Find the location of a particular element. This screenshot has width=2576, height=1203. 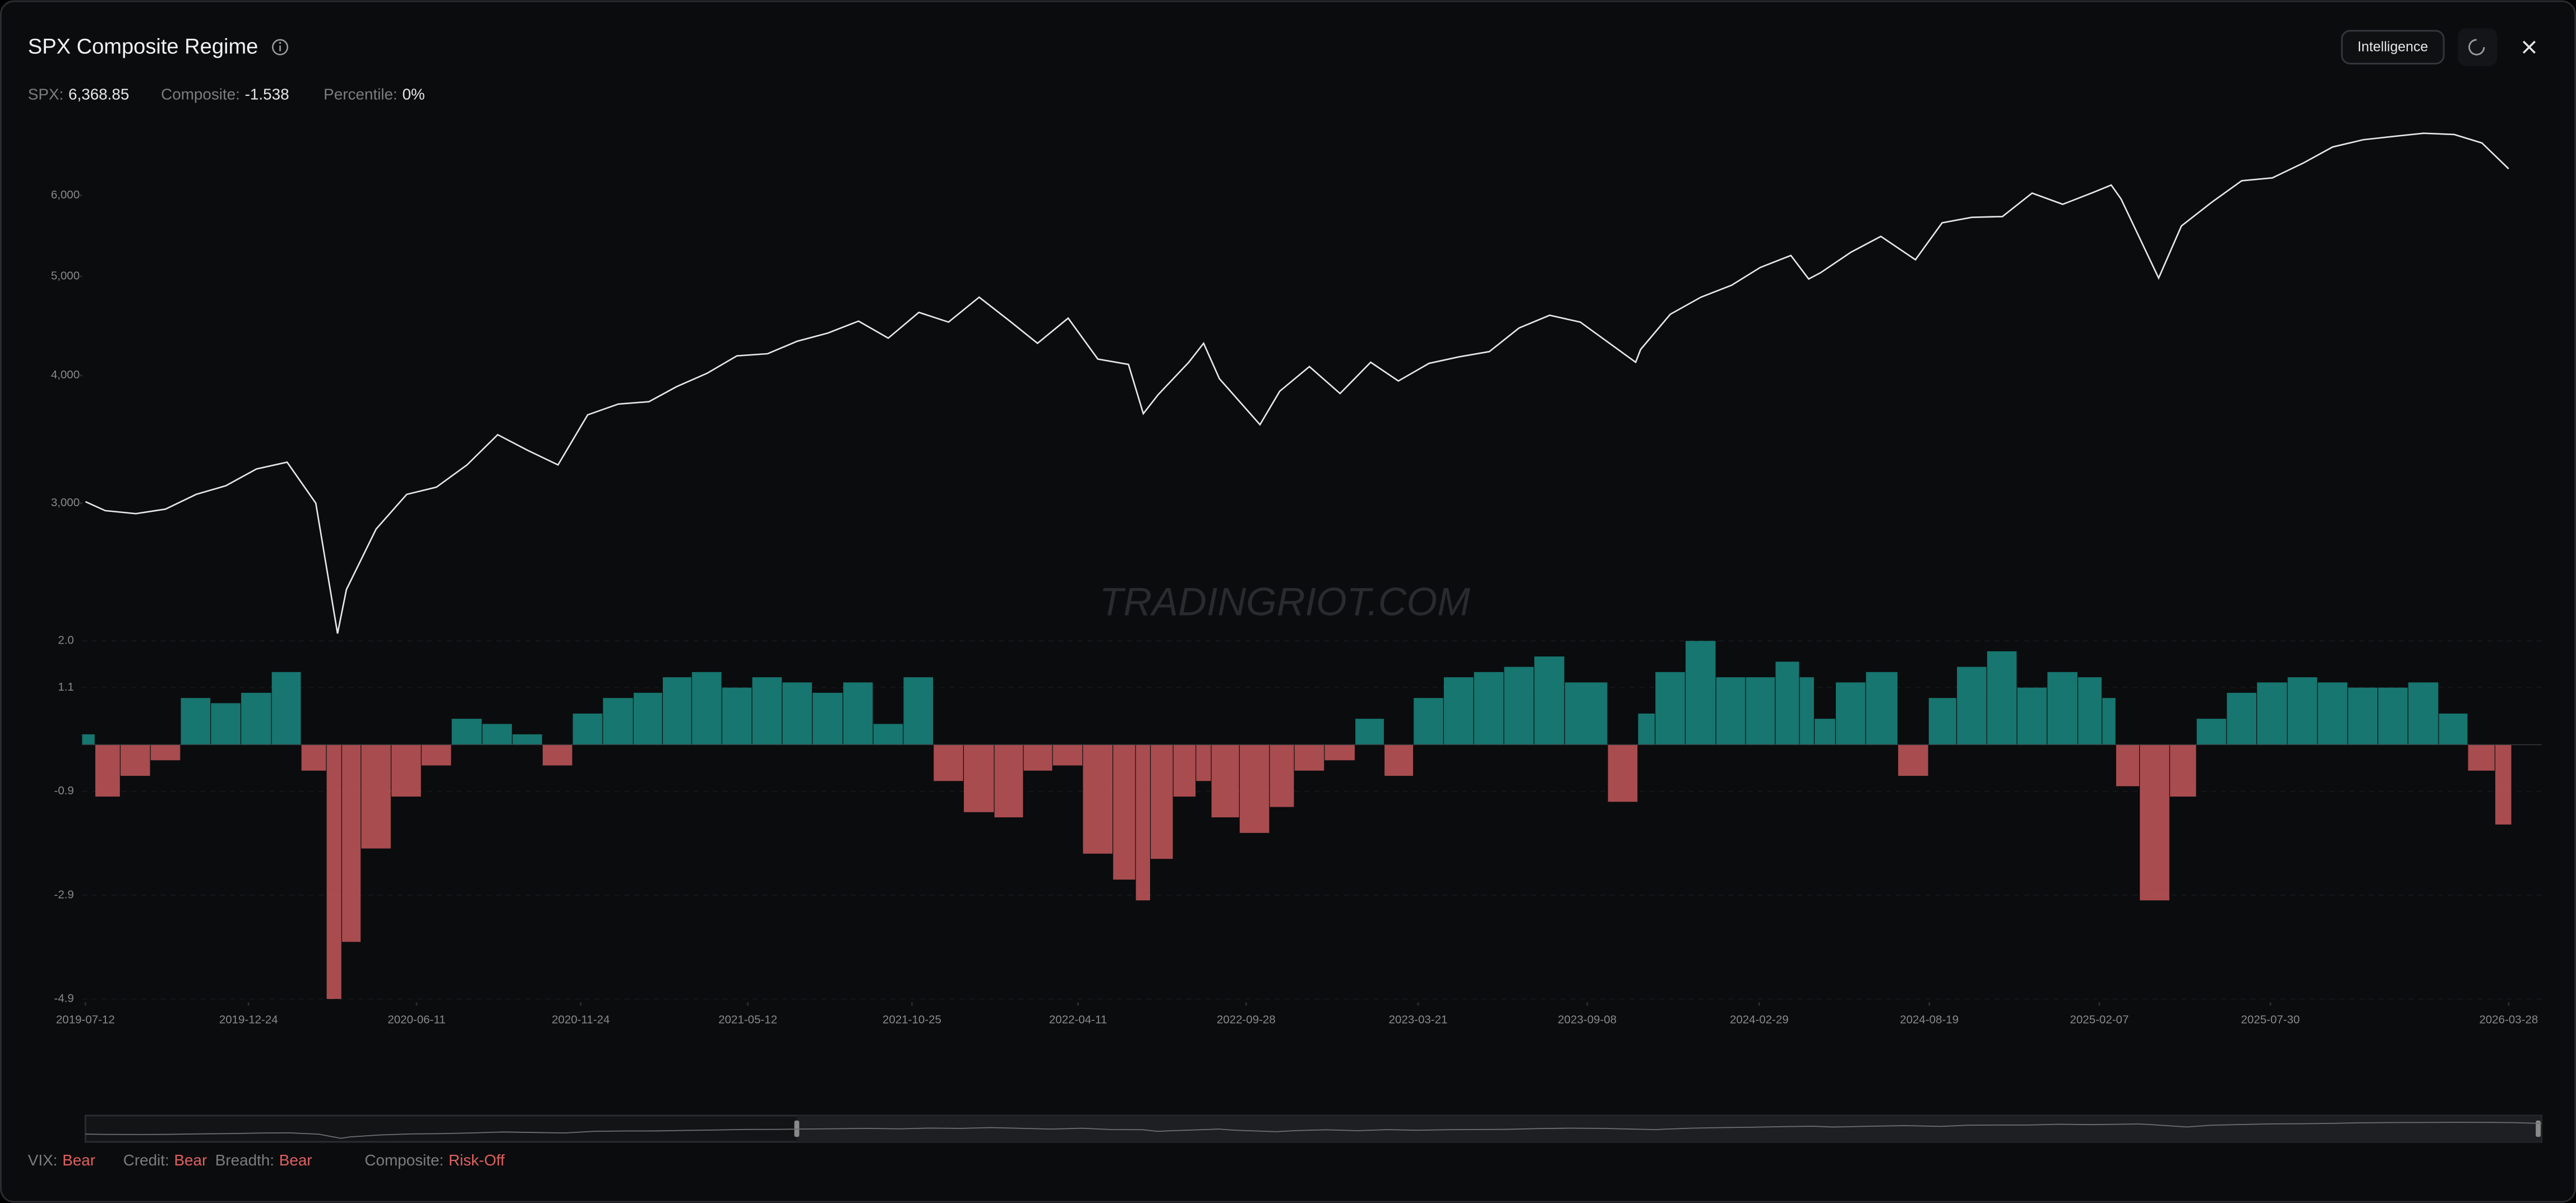

stat-label: Credit: is located at coordinates (146, 1160).